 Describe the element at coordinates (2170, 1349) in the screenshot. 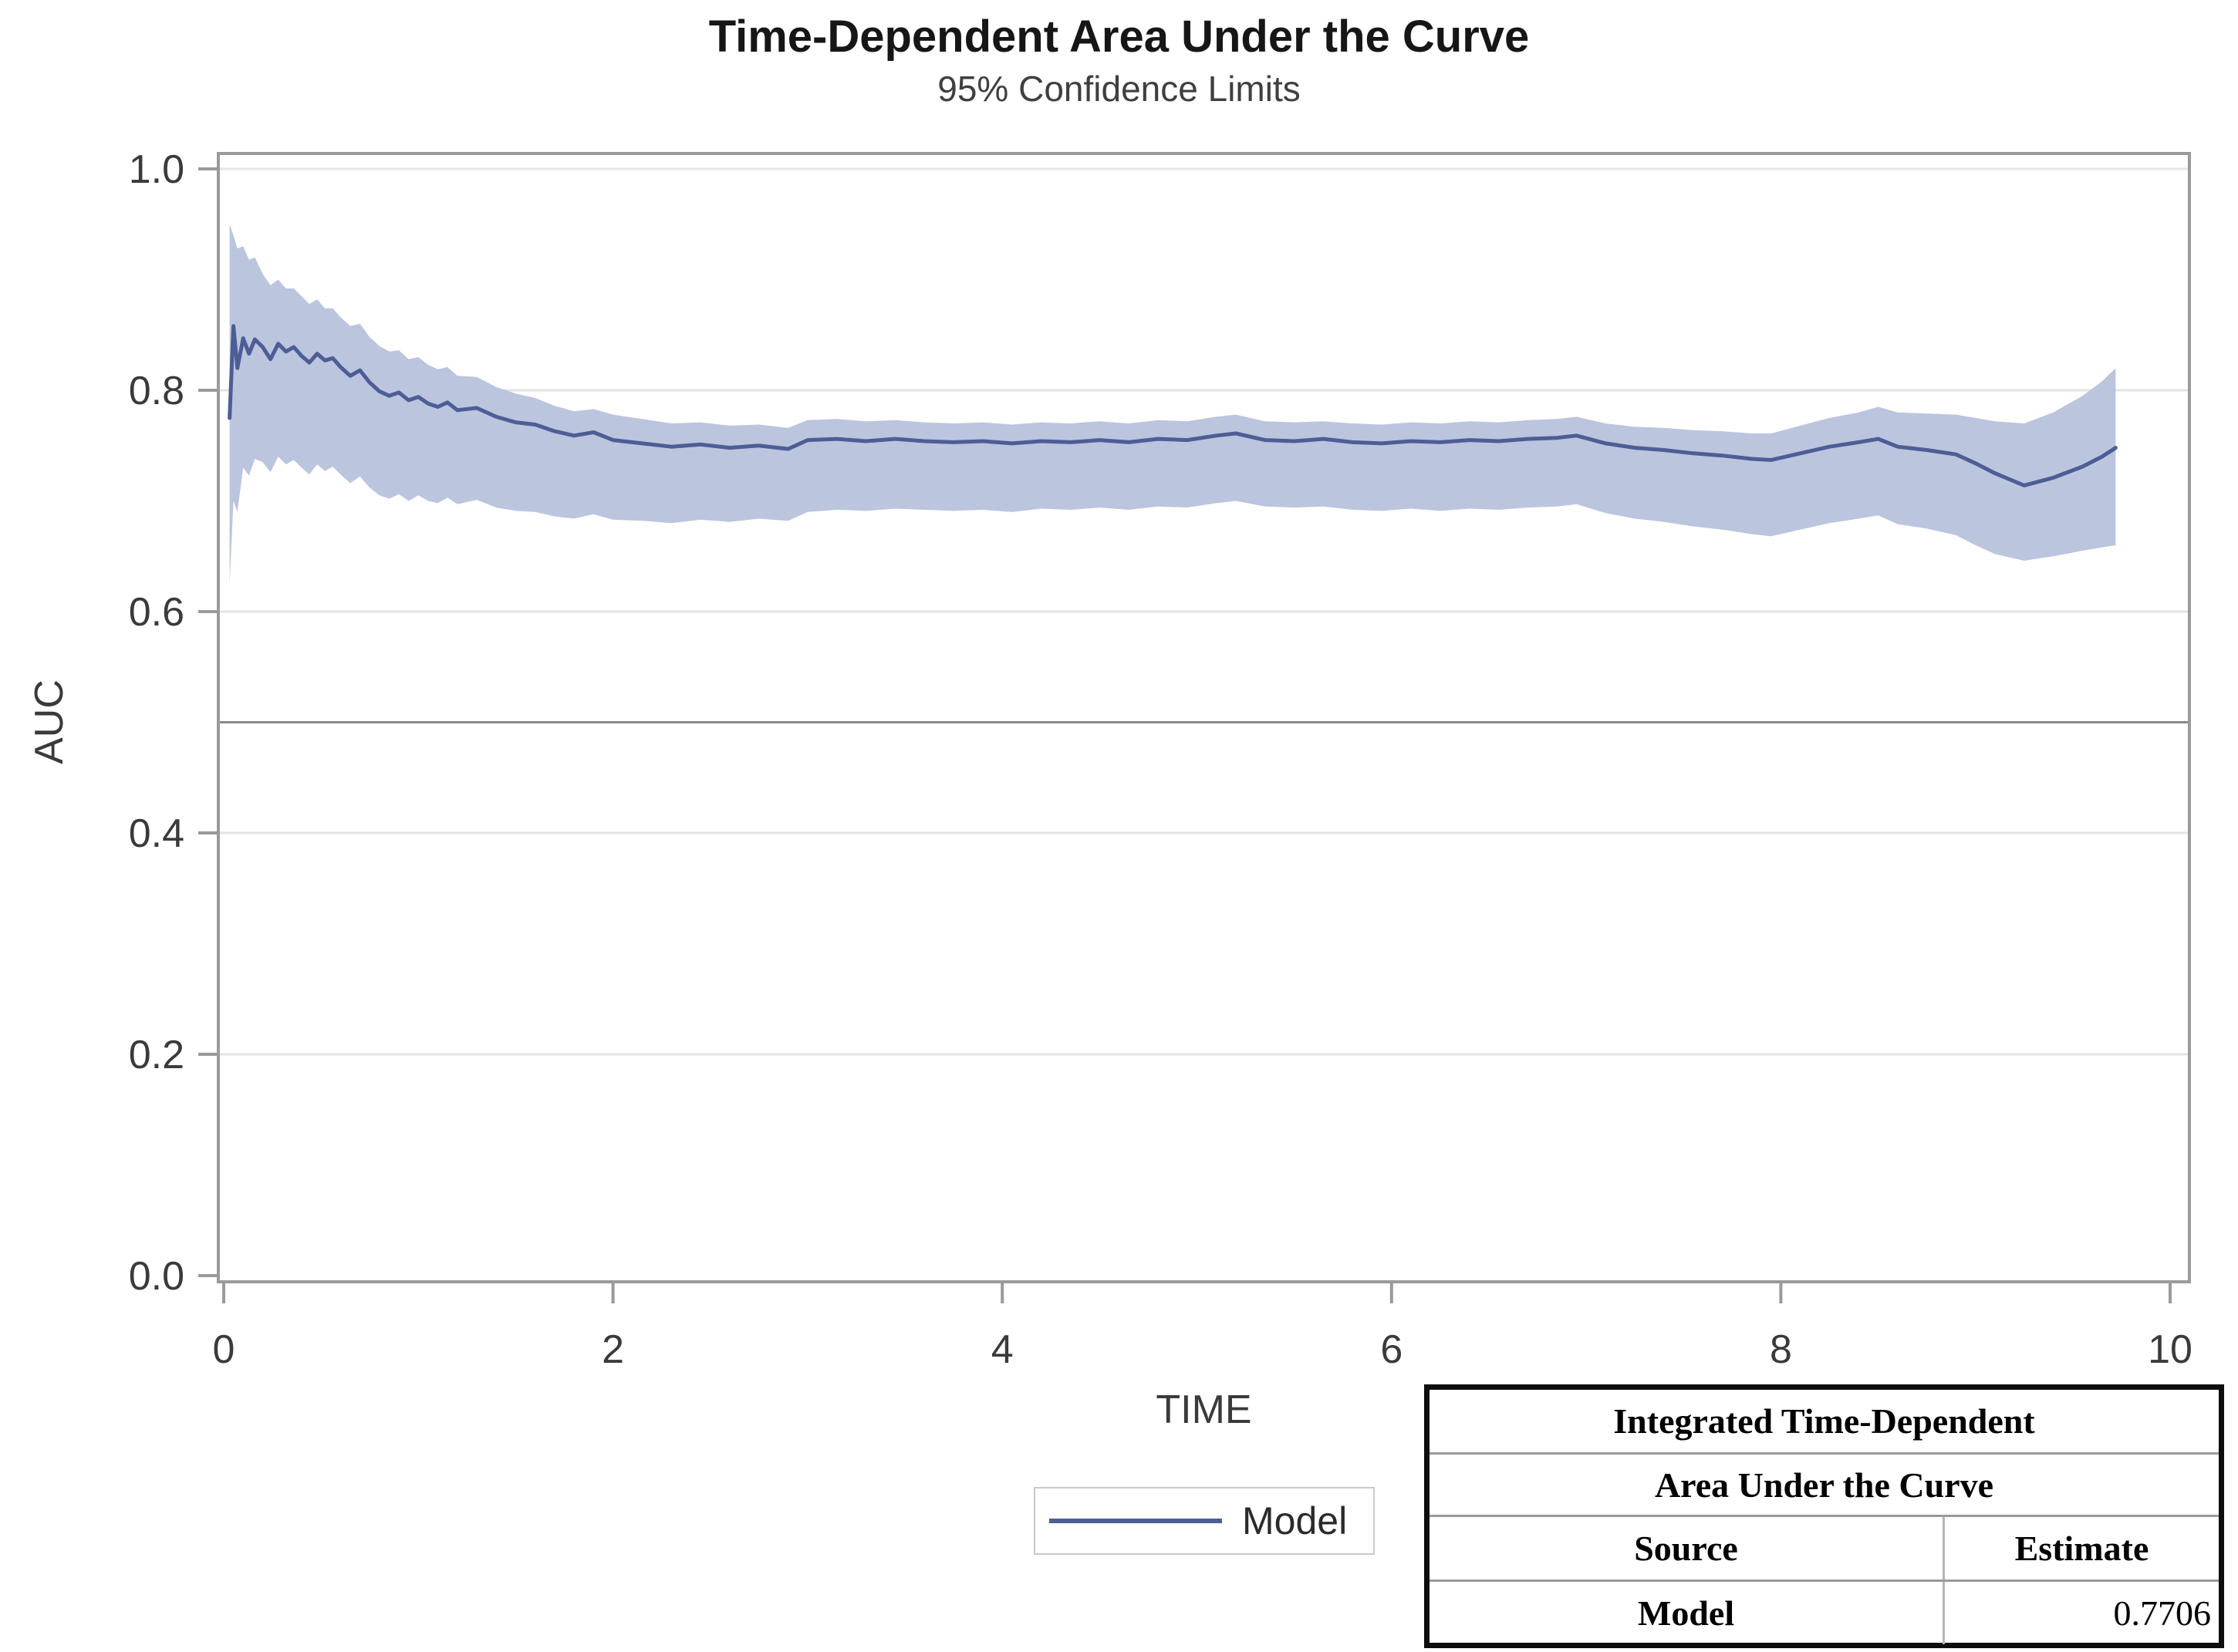

I see `x-tick-label: 10` at that location.